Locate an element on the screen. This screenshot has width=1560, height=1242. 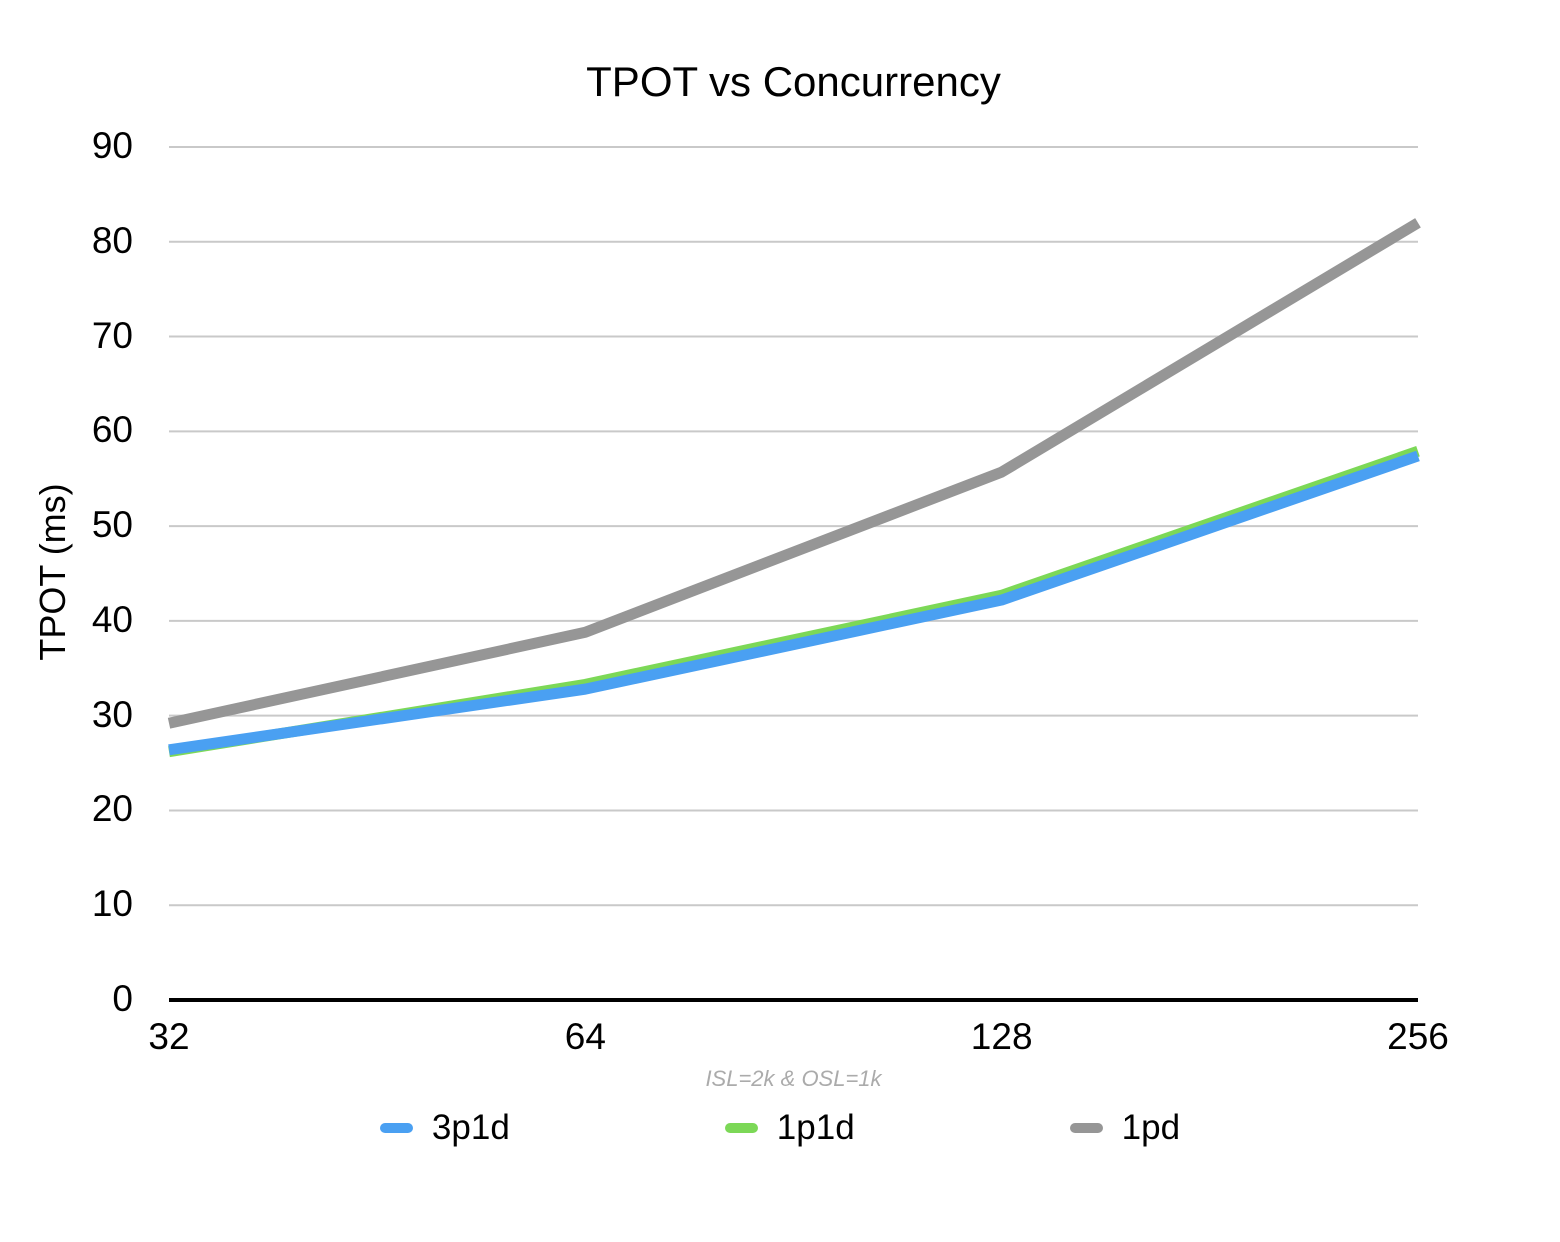
y-tick-label: 40 is located at coordinates (112, 620).